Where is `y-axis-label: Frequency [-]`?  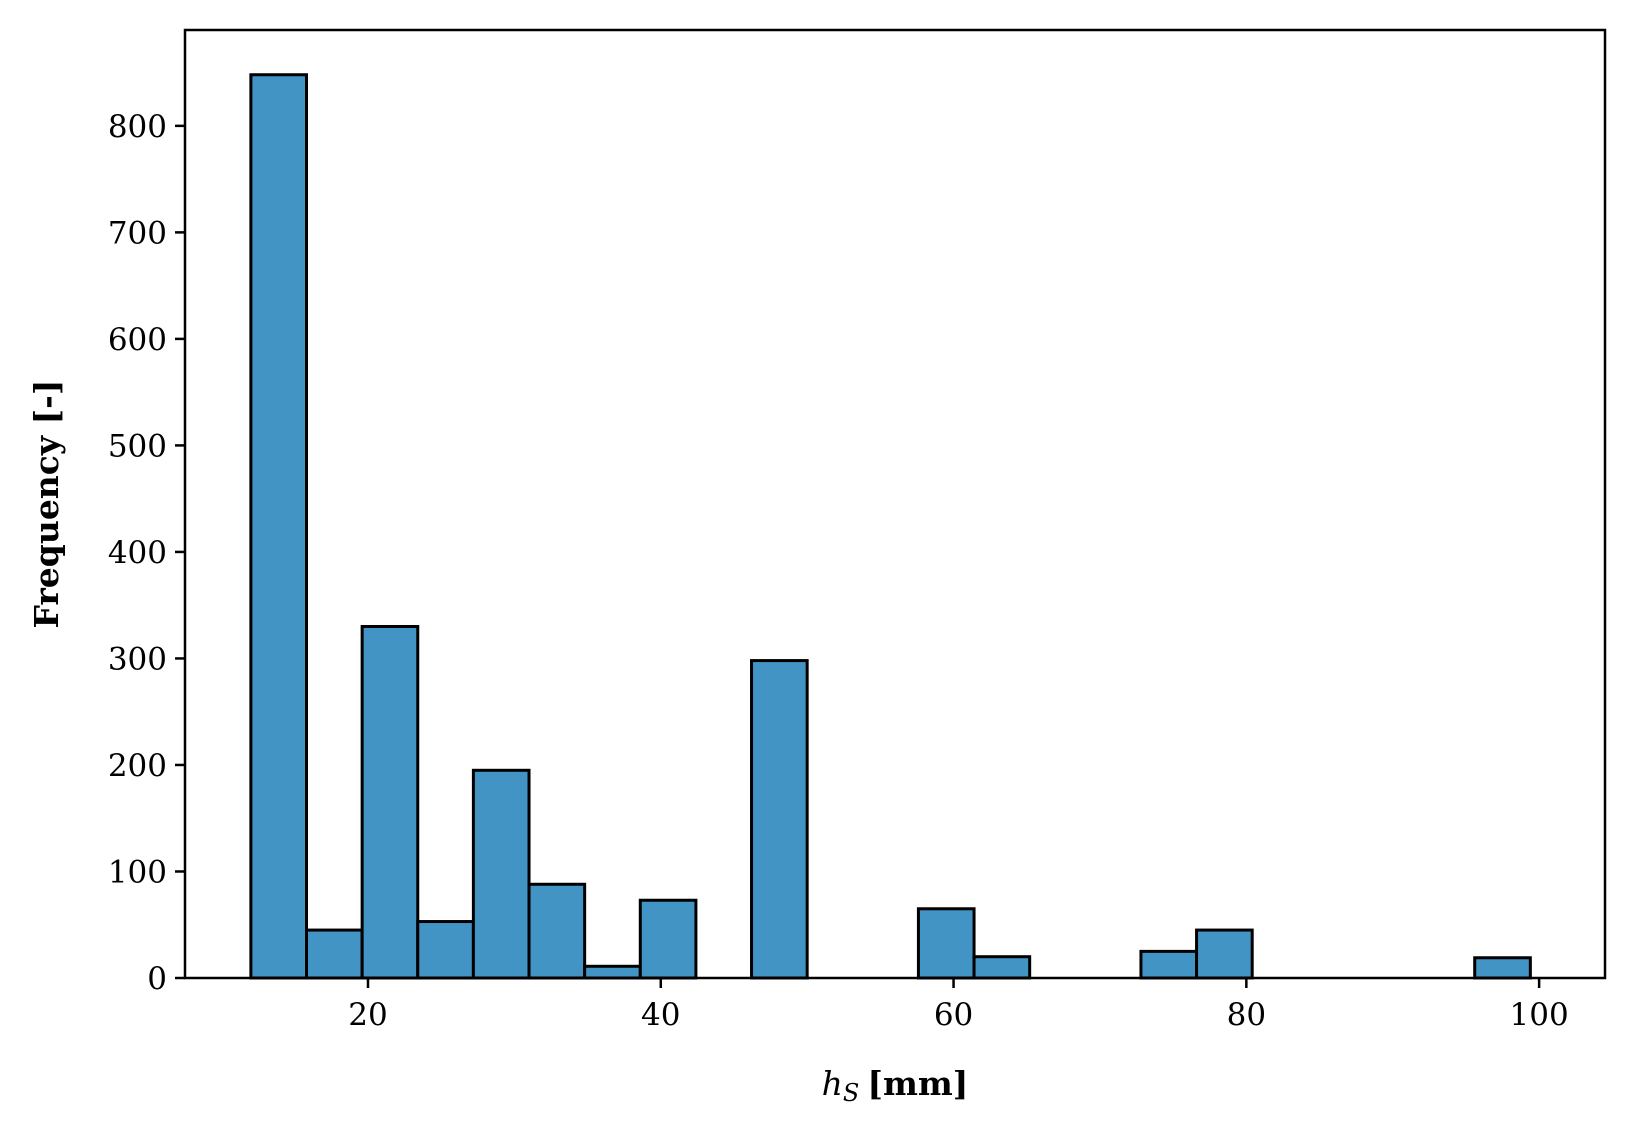
y-axis-label: Frequency [-] is located at coordinates (46, 504).